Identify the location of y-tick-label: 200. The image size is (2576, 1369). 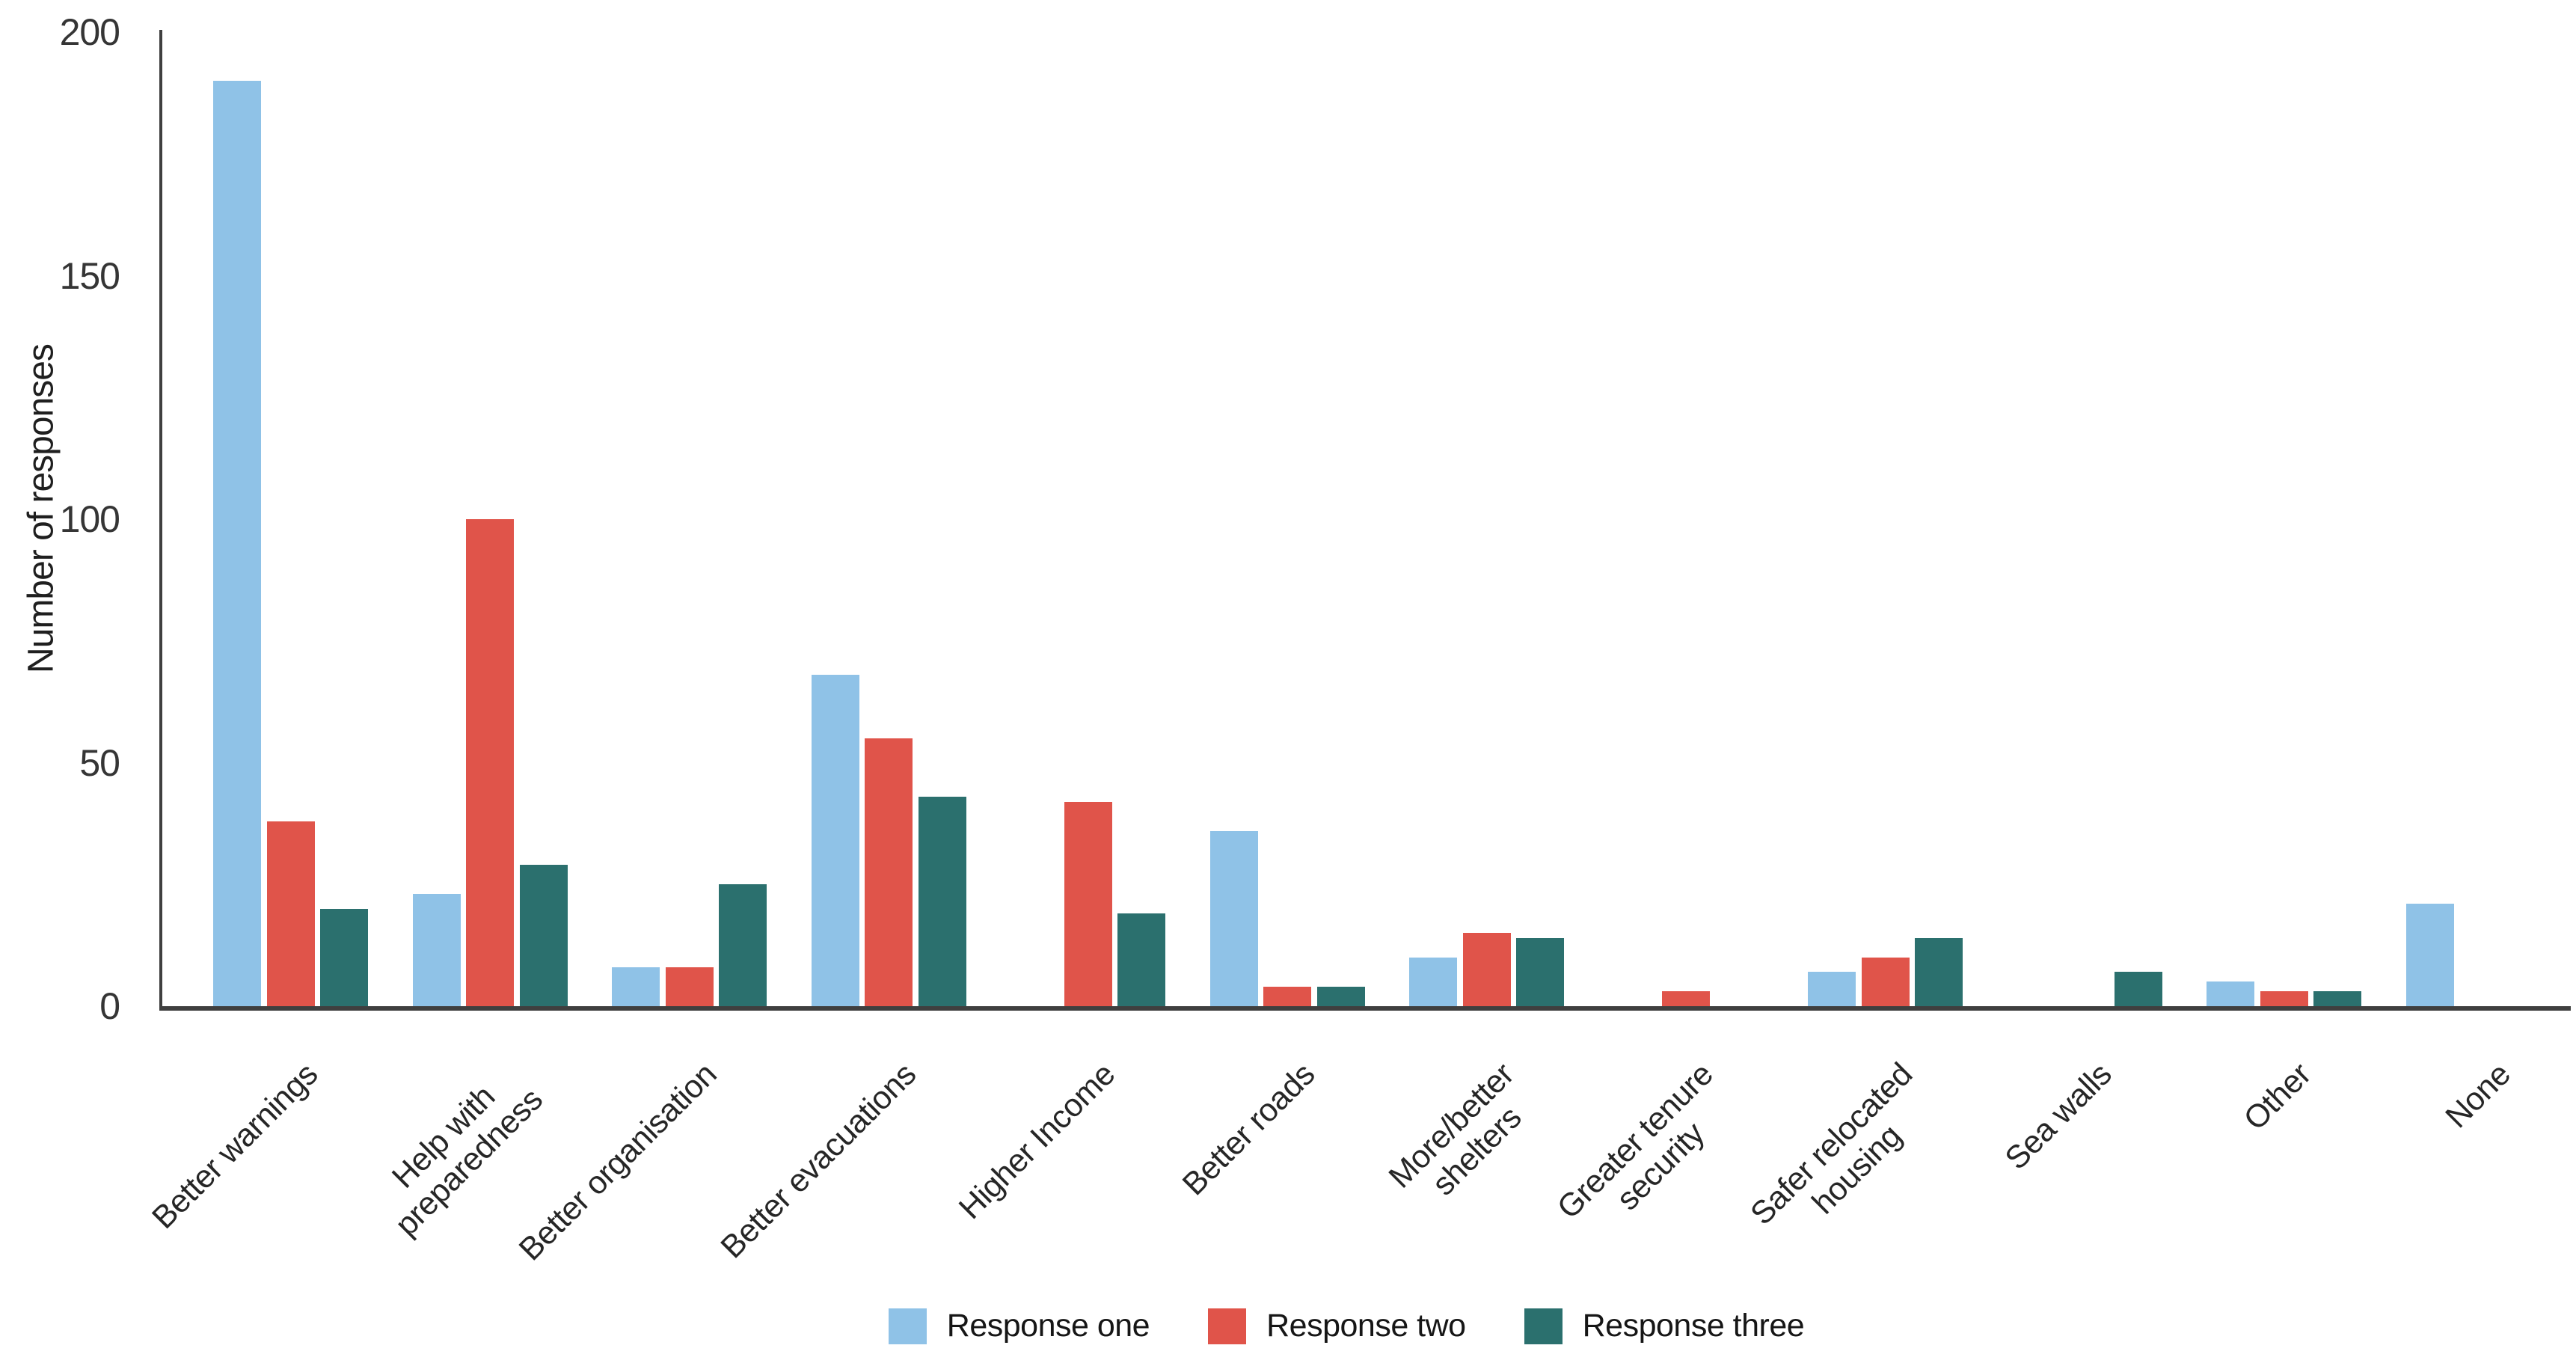
(89, 32).